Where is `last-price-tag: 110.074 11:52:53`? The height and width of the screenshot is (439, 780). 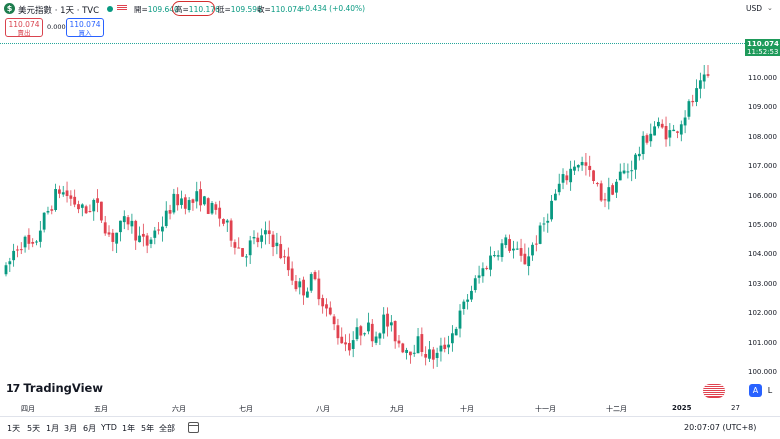
last-price-tag: 110.074 11:52:53 is located at coordinates (762, 47).